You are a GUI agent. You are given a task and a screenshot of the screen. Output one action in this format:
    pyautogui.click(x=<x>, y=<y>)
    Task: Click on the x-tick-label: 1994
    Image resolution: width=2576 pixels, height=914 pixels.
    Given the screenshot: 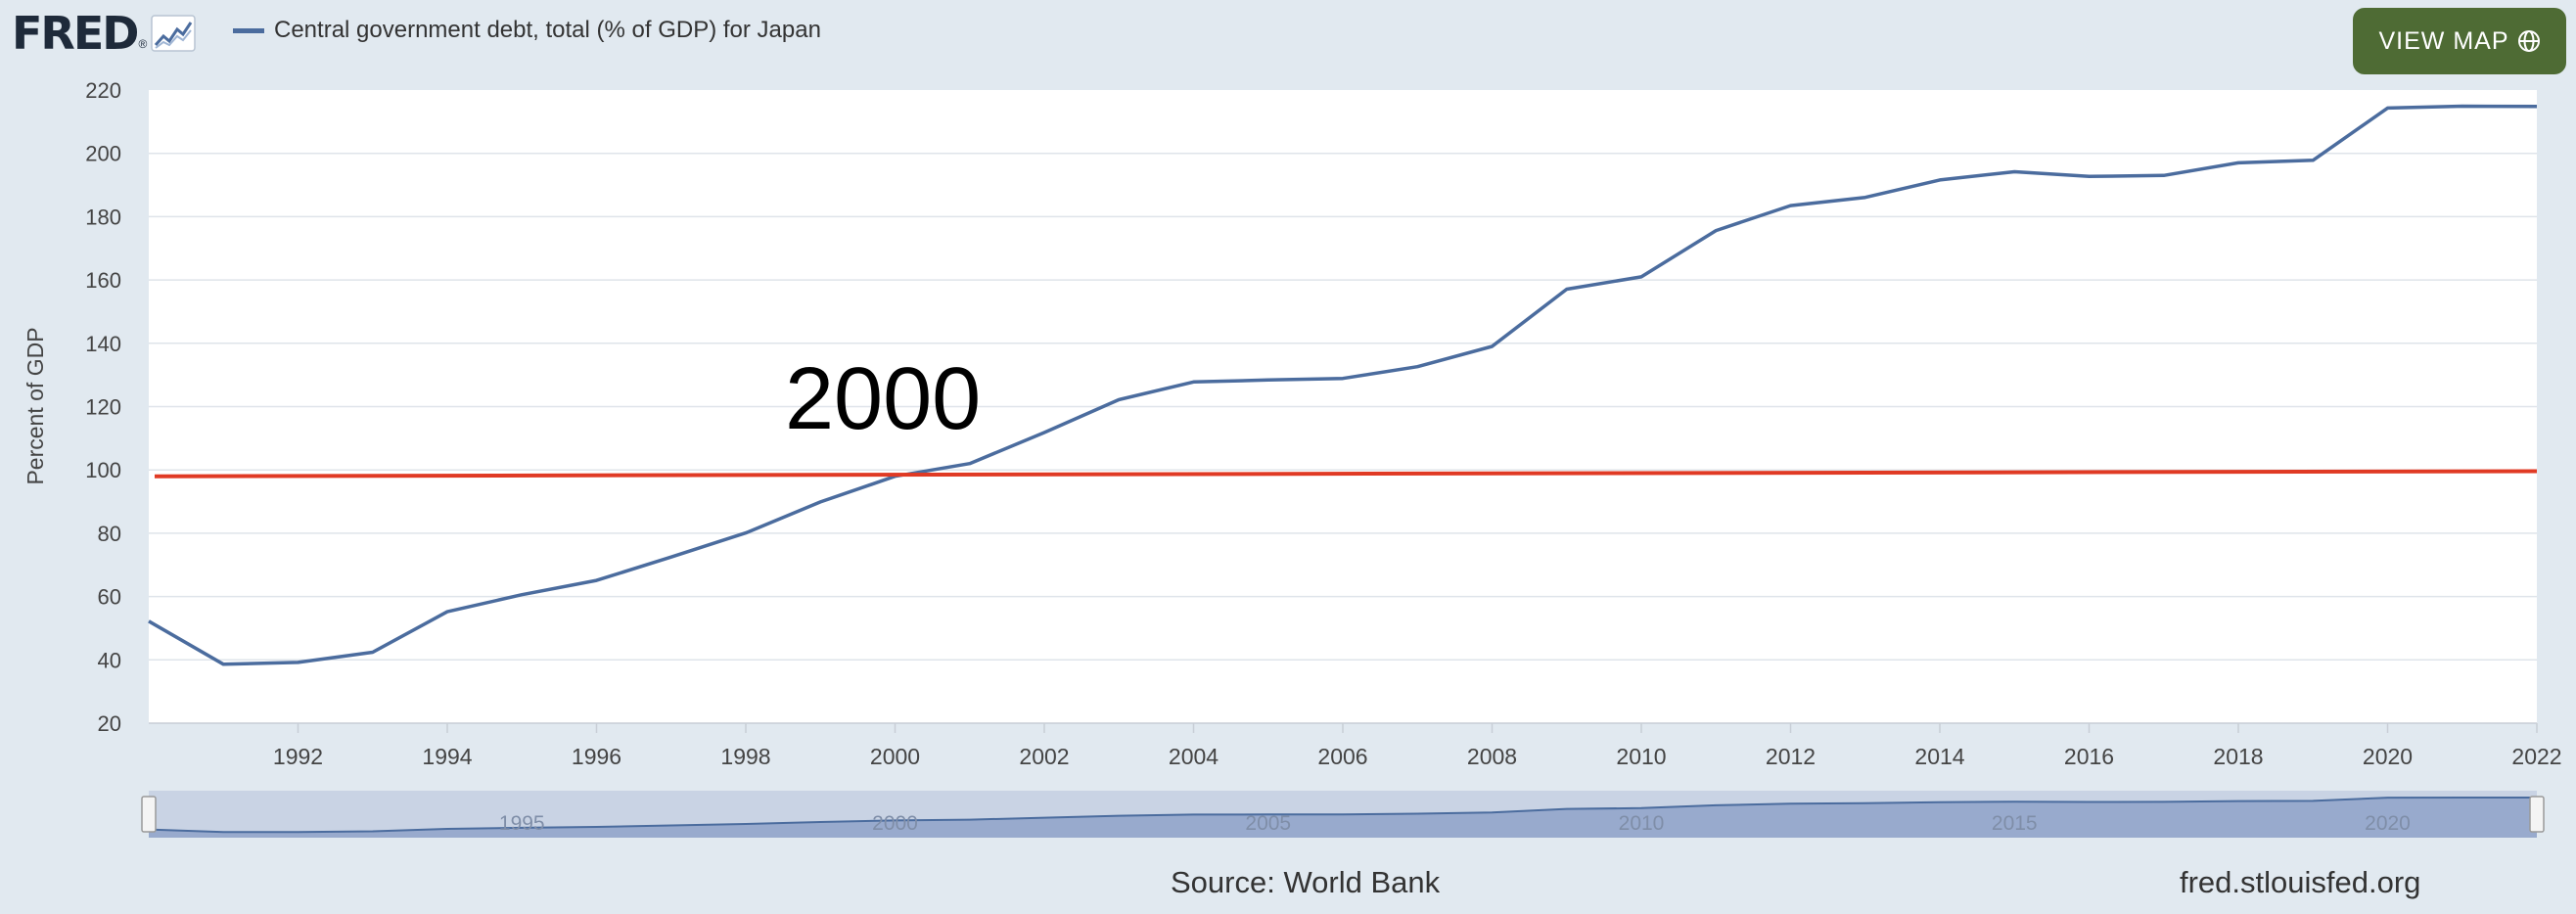 What is the action you would take?
    pyautogui.click(x=447, y=756)
    